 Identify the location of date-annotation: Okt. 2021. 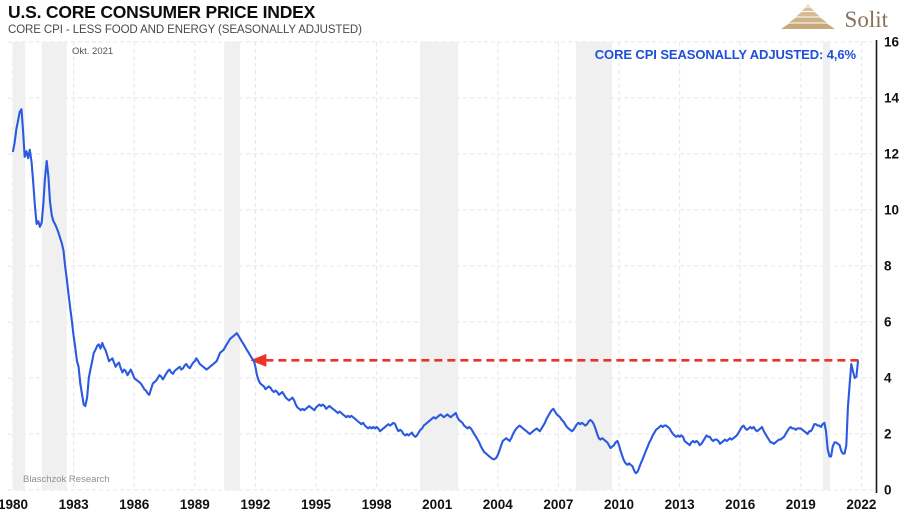
(93, 51).